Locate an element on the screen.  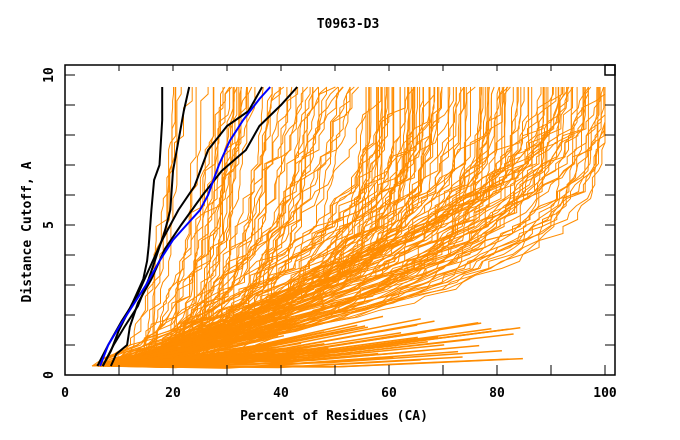
x-tick-label: 100 is located at coordinates (605, 393).